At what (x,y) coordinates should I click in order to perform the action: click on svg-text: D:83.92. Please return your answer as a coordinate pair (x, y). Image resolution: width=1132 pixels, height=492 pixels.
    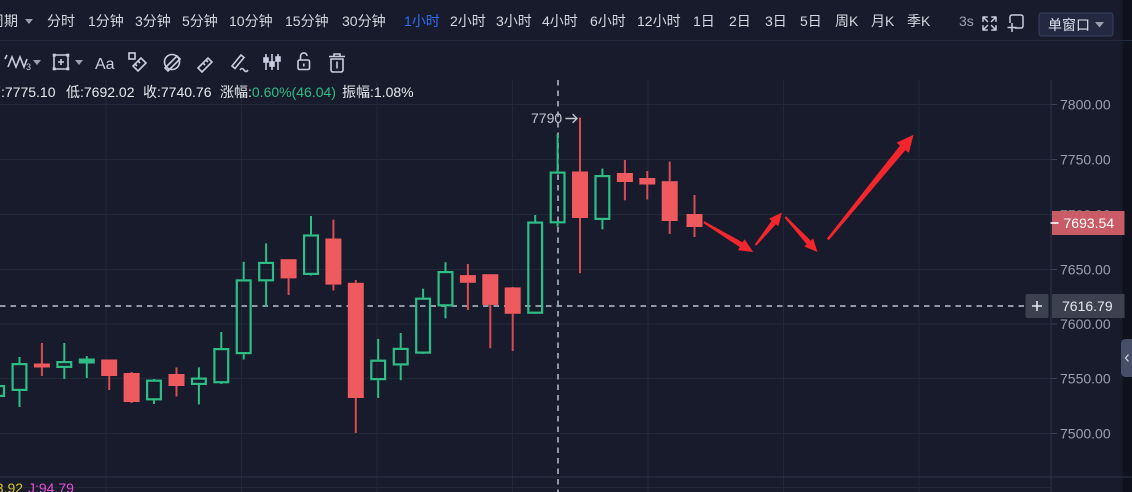
    Looking at the image, I should click on (11, 486).